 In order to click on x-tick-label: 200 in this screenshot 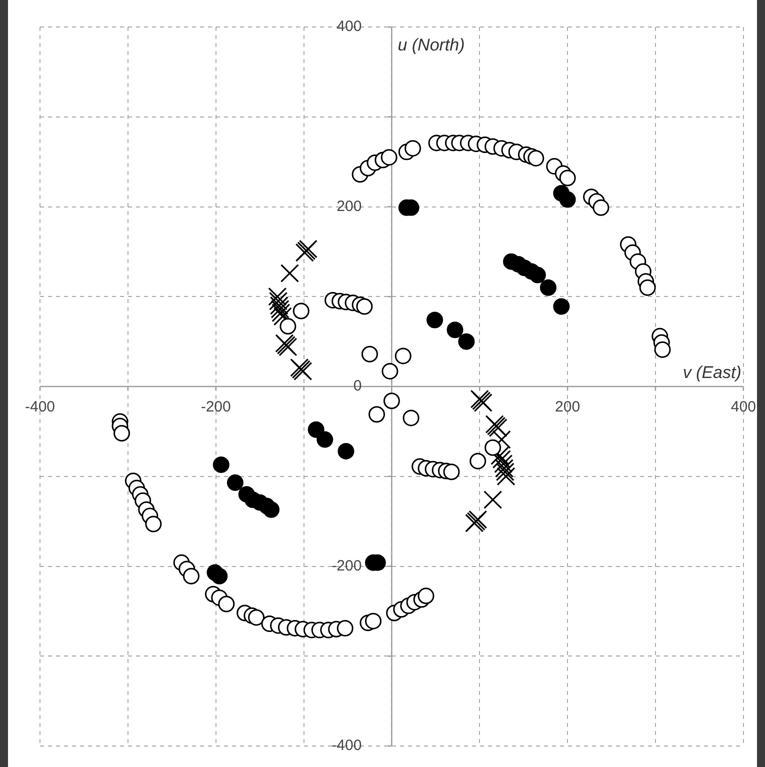, I will do `click(567, 407)`.